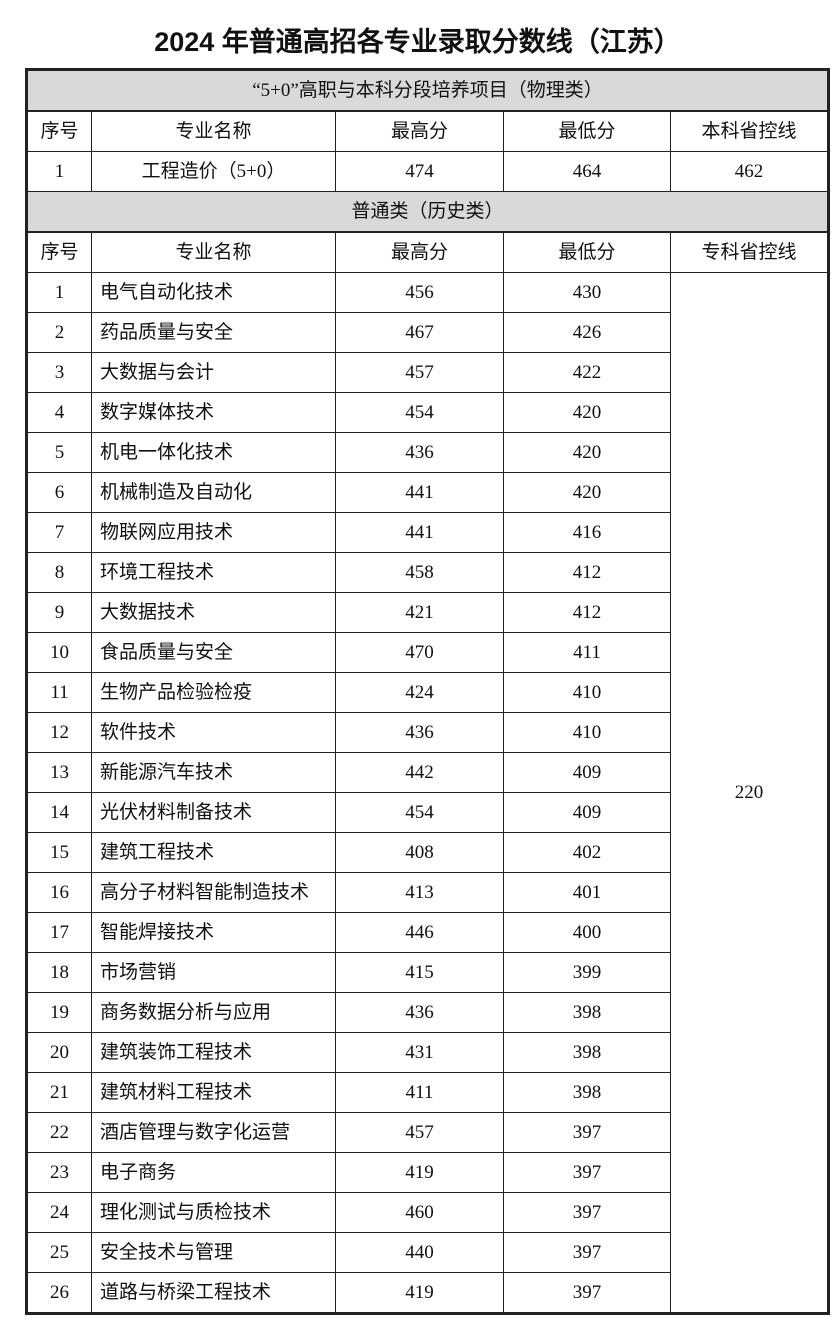 This screenshot has height=1332, width=835. What do you see at coordinates (587, 652) in the screenshot?
I see `min-score: 411` at bounding box center [587, 652].